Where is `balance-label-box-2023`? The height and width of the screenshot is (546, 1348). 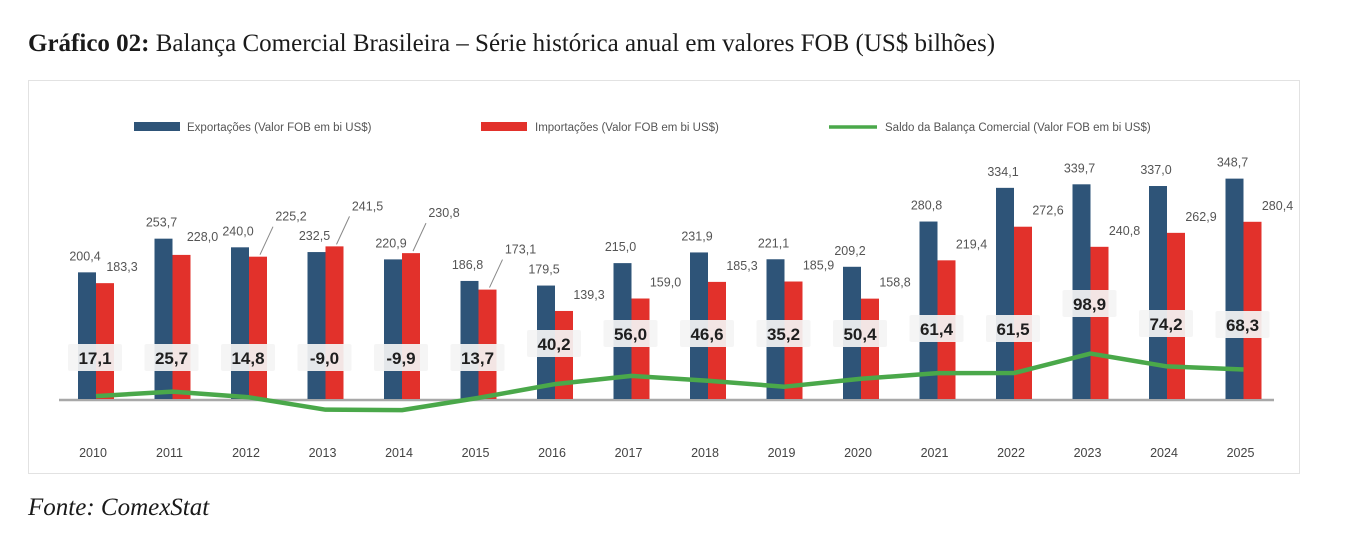 balance-label-box-2023 is located at coordinates (1089, 303).